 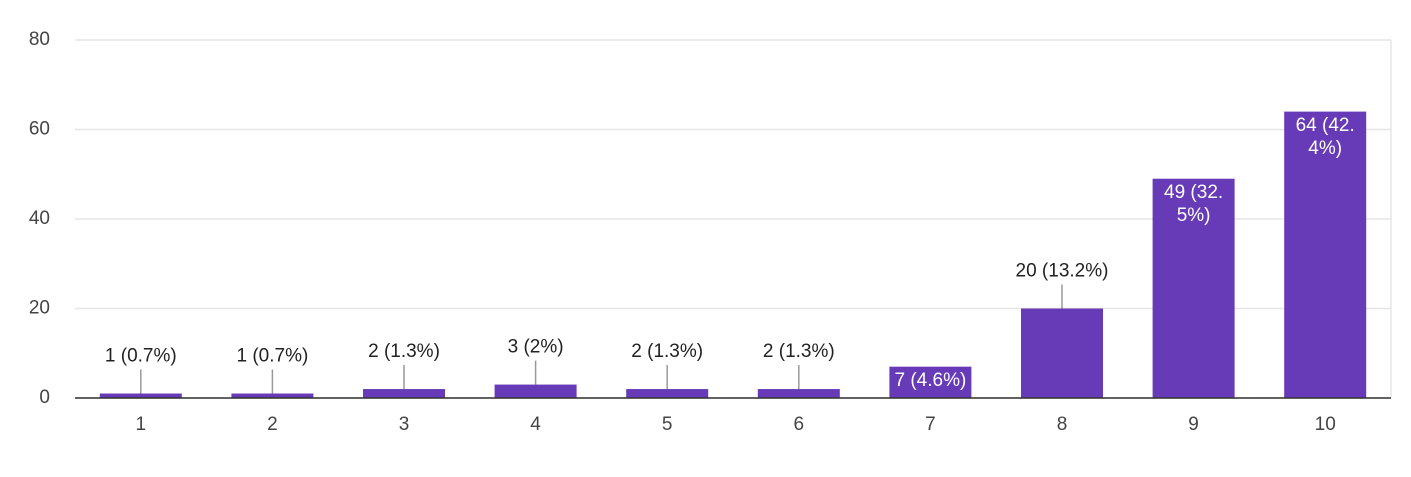 I want to click on value-label: 3 (2%), so click(x=536, y=347).